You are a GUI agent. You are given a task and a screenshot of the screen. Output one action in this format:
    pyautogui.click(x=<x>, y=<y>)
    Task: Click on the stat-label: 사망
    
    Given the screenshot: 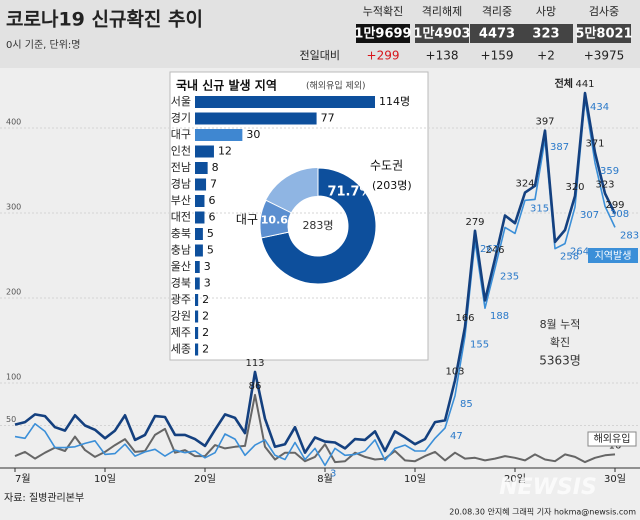 What is the action you would take?
    pyautogui.click(x=546, y=11)
    